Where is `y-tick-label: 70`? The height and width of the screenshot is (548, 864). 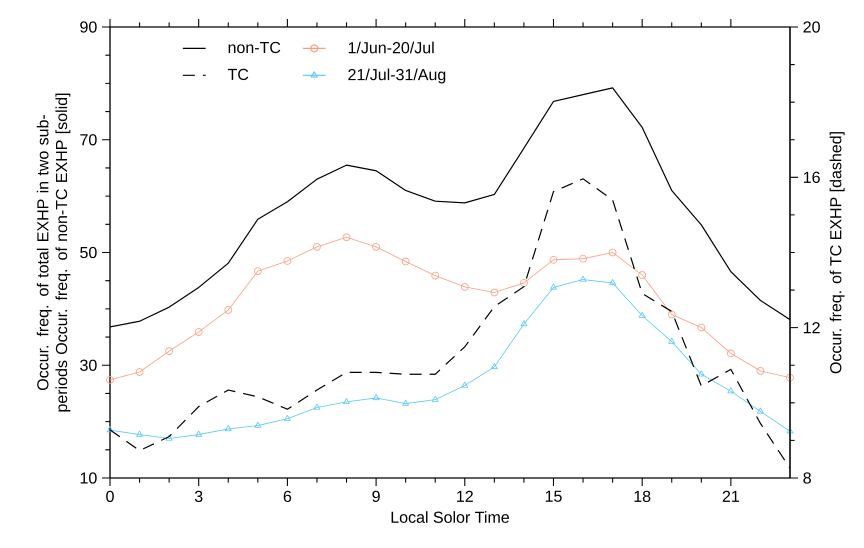
y-tick-label: 70 is located at coordinates (88, 140).